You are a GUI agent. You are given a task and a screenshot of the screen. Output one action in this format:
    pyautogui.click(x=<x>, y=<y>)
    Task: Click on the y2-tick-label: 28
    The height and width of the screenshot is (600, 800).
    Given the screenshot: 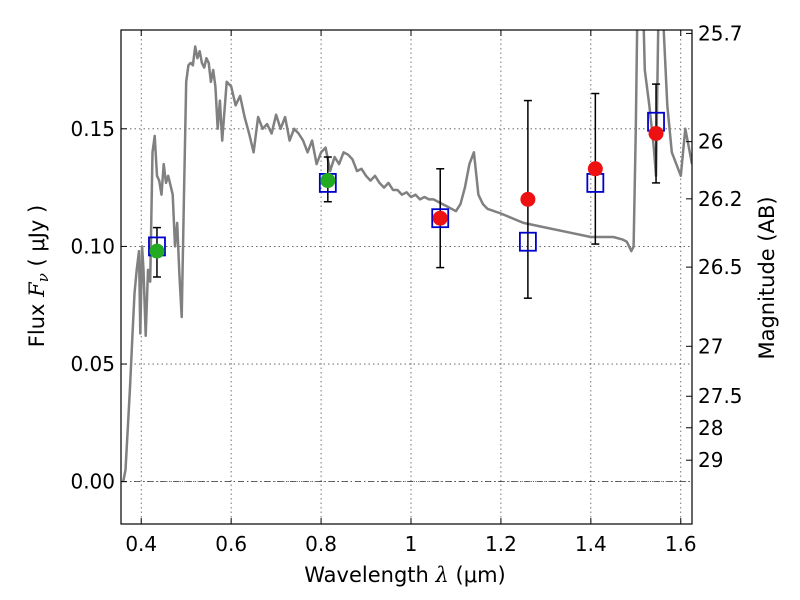 What is the action you would take?
    pyautogui.click(x=710, y=428)
    